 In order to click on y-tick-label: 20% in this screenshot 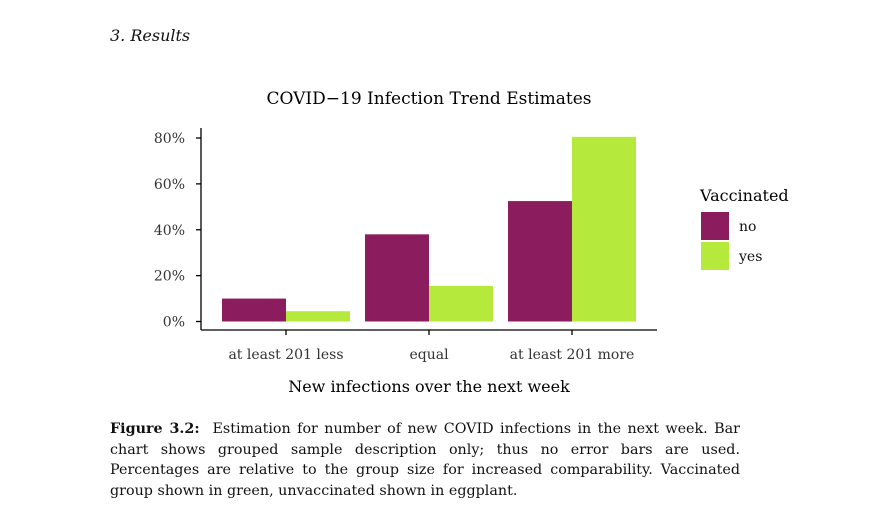, I will do `click(169, 277)`.